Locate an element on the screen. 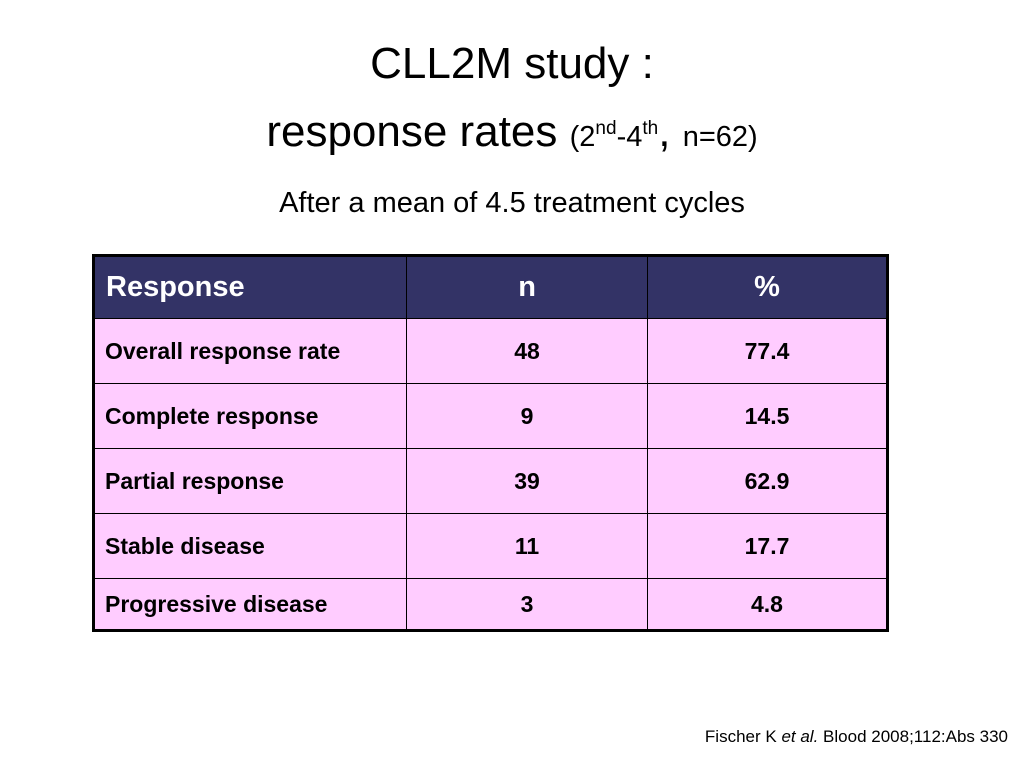 The image size is (1024, 768). title-main-text: response rates is located at coordinates (412, 131).